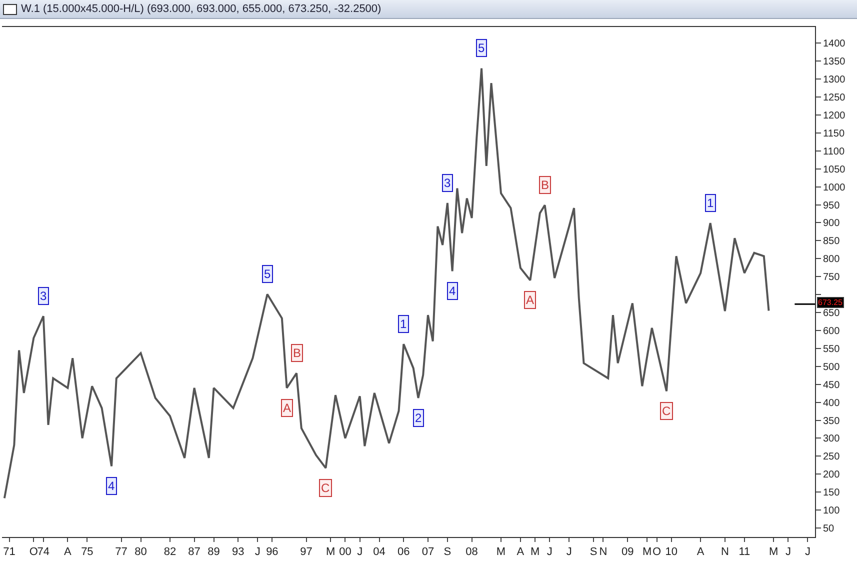 Image resolution: width=857 pixels, height=561 pixels. What do you see at coordinates (43, 552) in the screenshot?
I see `x-tick-label: 74` at bounding box center [43, 552].